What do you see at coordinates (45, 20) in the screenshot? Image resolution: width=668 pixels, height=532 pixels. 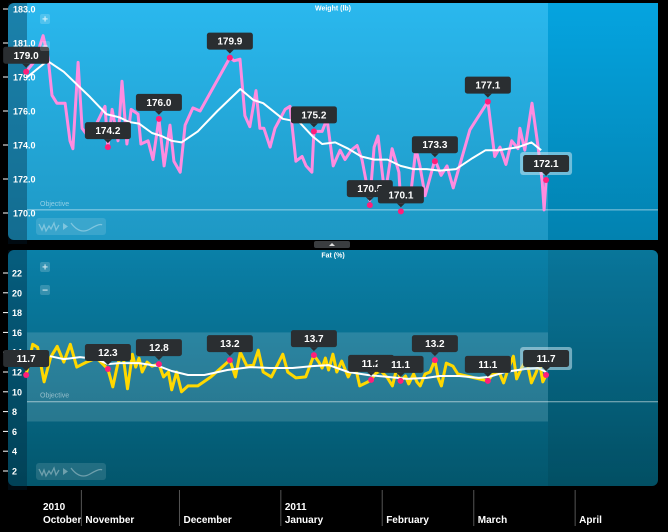 I see `weight-zoom-in-button: +` at bounding box center [45, 20].